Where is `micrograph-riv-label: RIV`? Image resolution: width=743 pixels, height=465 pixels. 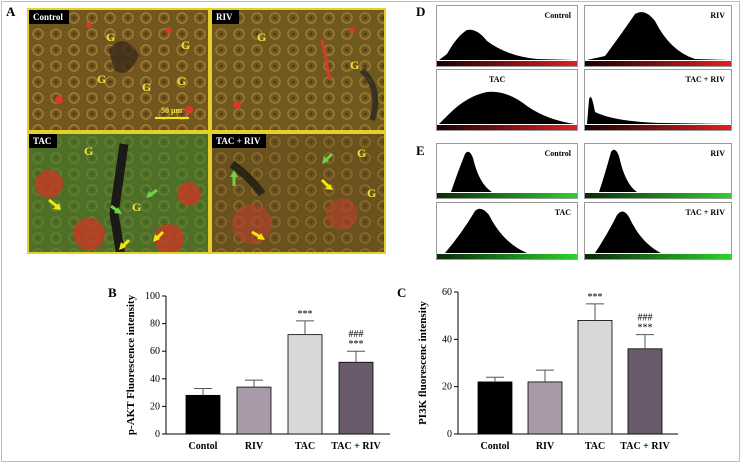
micrograph-riv-label: RIV is located at coordinates (225, 17).